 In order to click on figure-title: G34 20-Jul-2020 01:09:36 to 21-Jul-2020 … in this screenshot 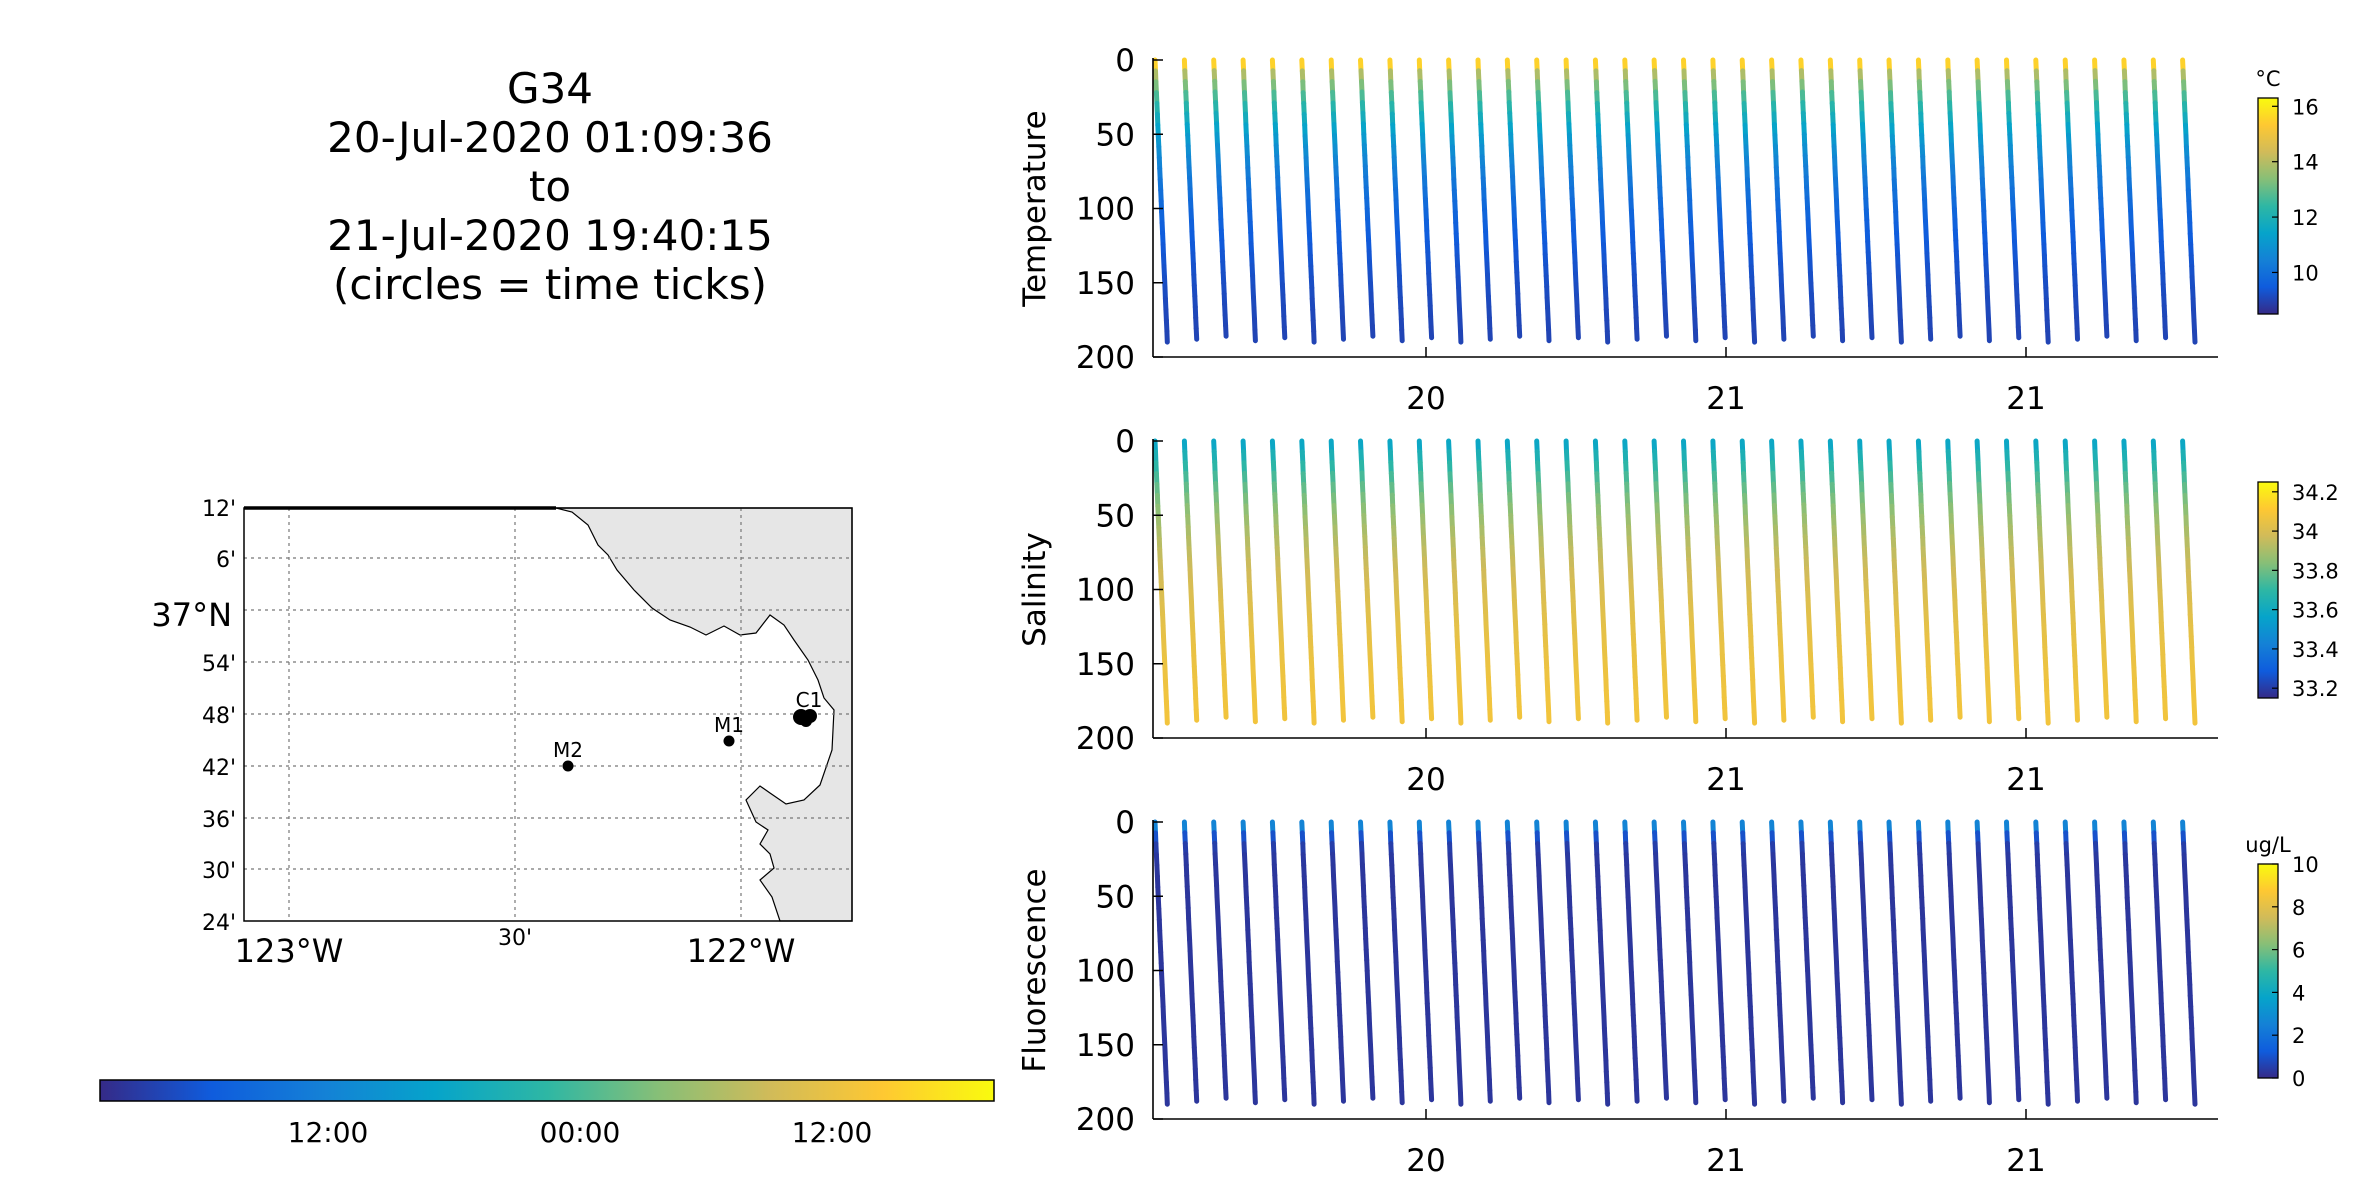, I will do `click(550, 186)`.